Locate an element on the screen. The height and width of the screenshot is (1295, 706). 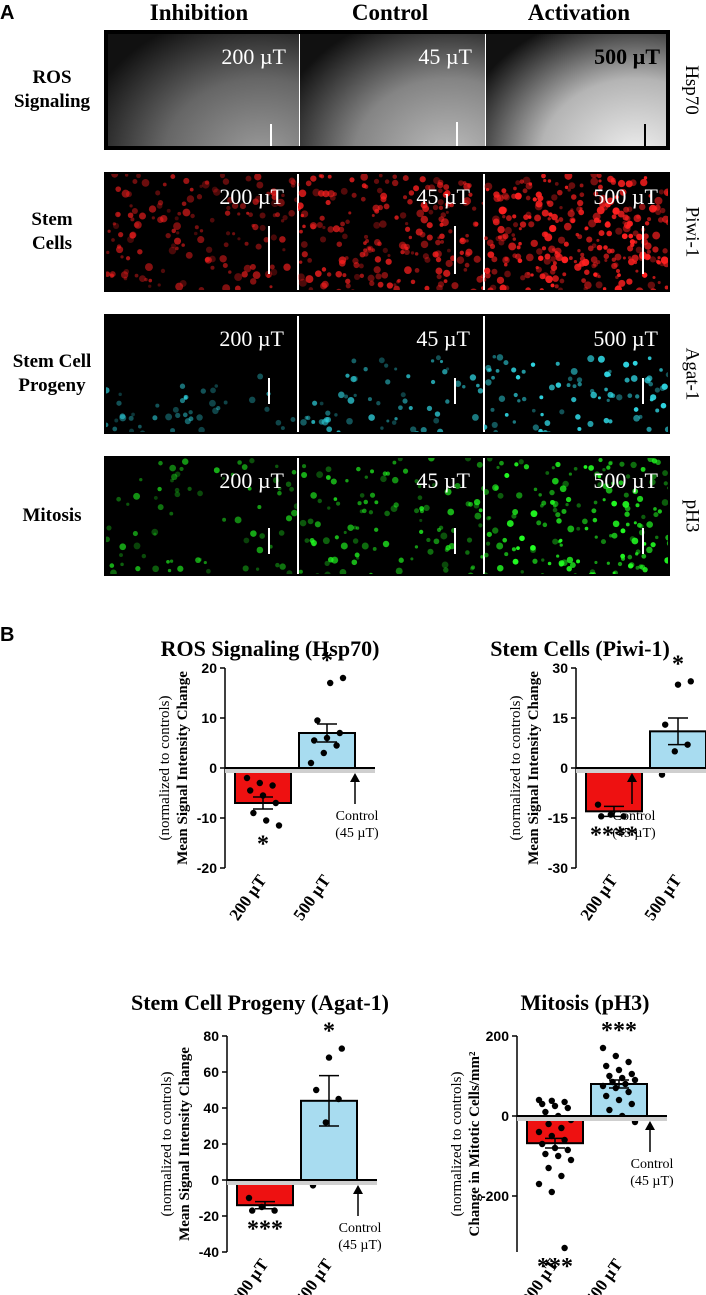
row-label-piwi-1: Stem Cells is located at coordinates (52, 232).